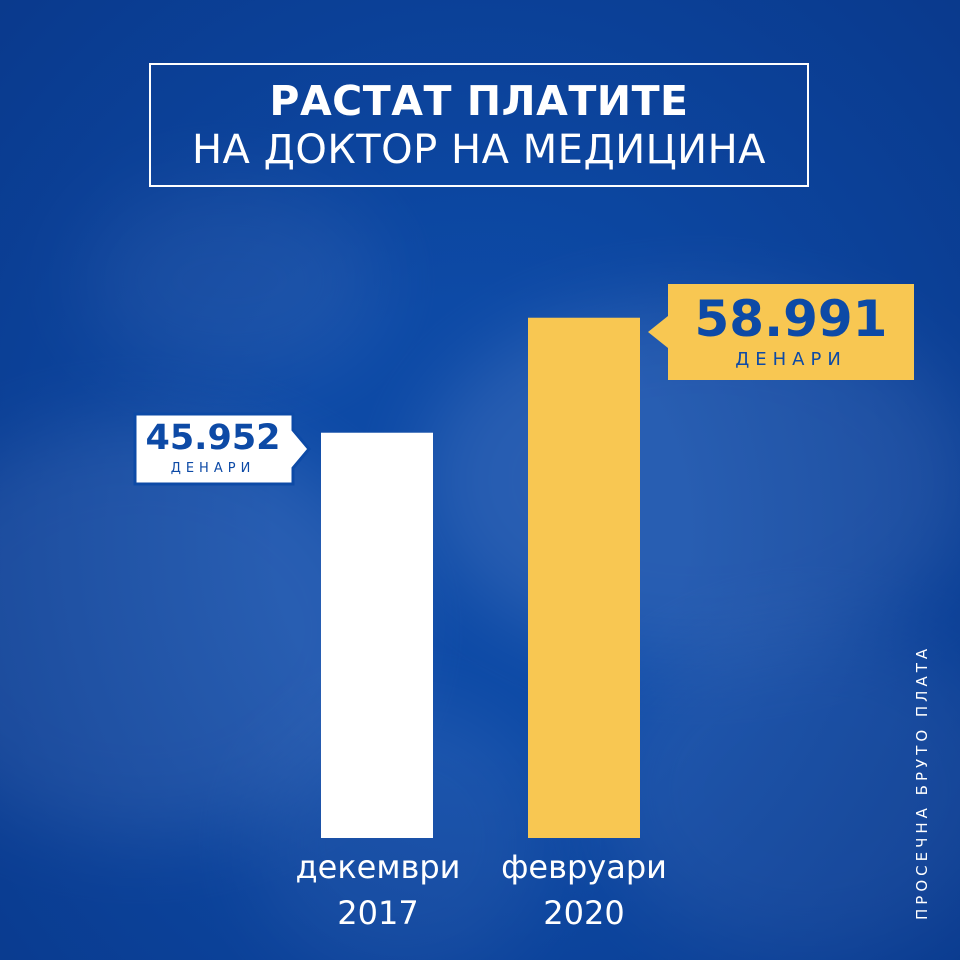 This screenshot has height=960, width=960. I want to click on x-label-2020-month: февруари, so click(584, 867).